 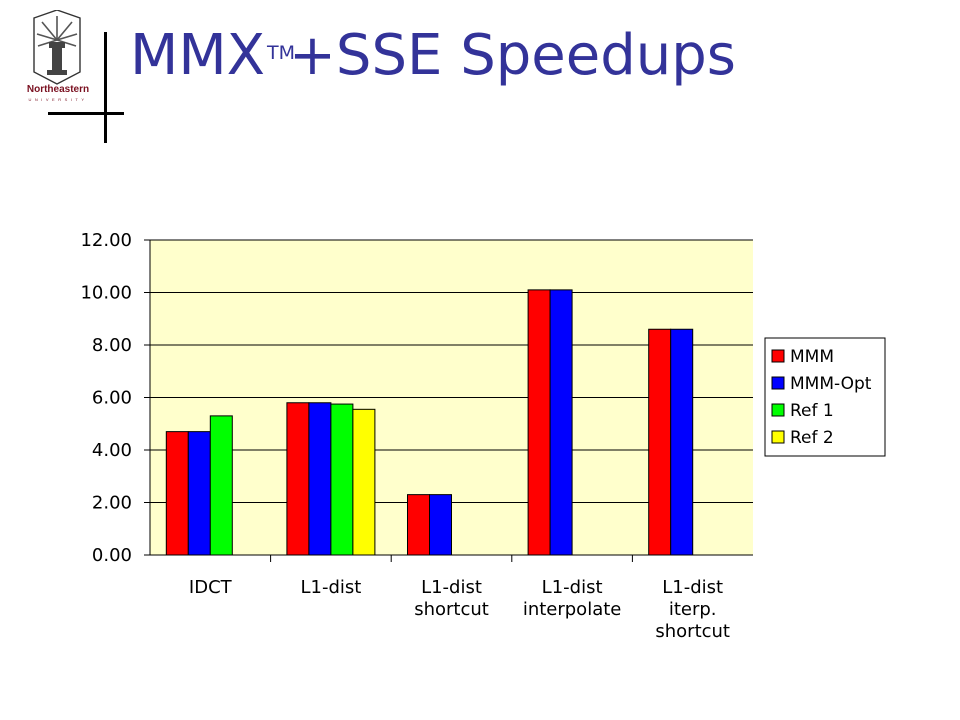 What do you see at coordinates (693, 609) in the screenshot?
I see `x-category-label: iterp.` at bounding box center [693, 609].